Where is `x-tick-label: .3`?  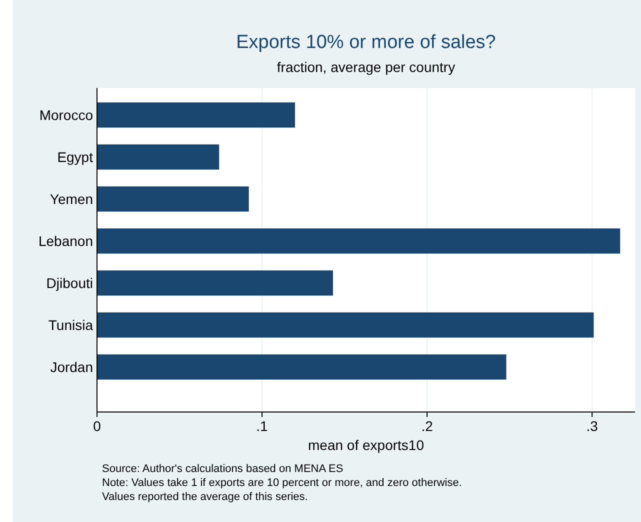
x-tick-label: .3 is located at coordinates (592, 426).